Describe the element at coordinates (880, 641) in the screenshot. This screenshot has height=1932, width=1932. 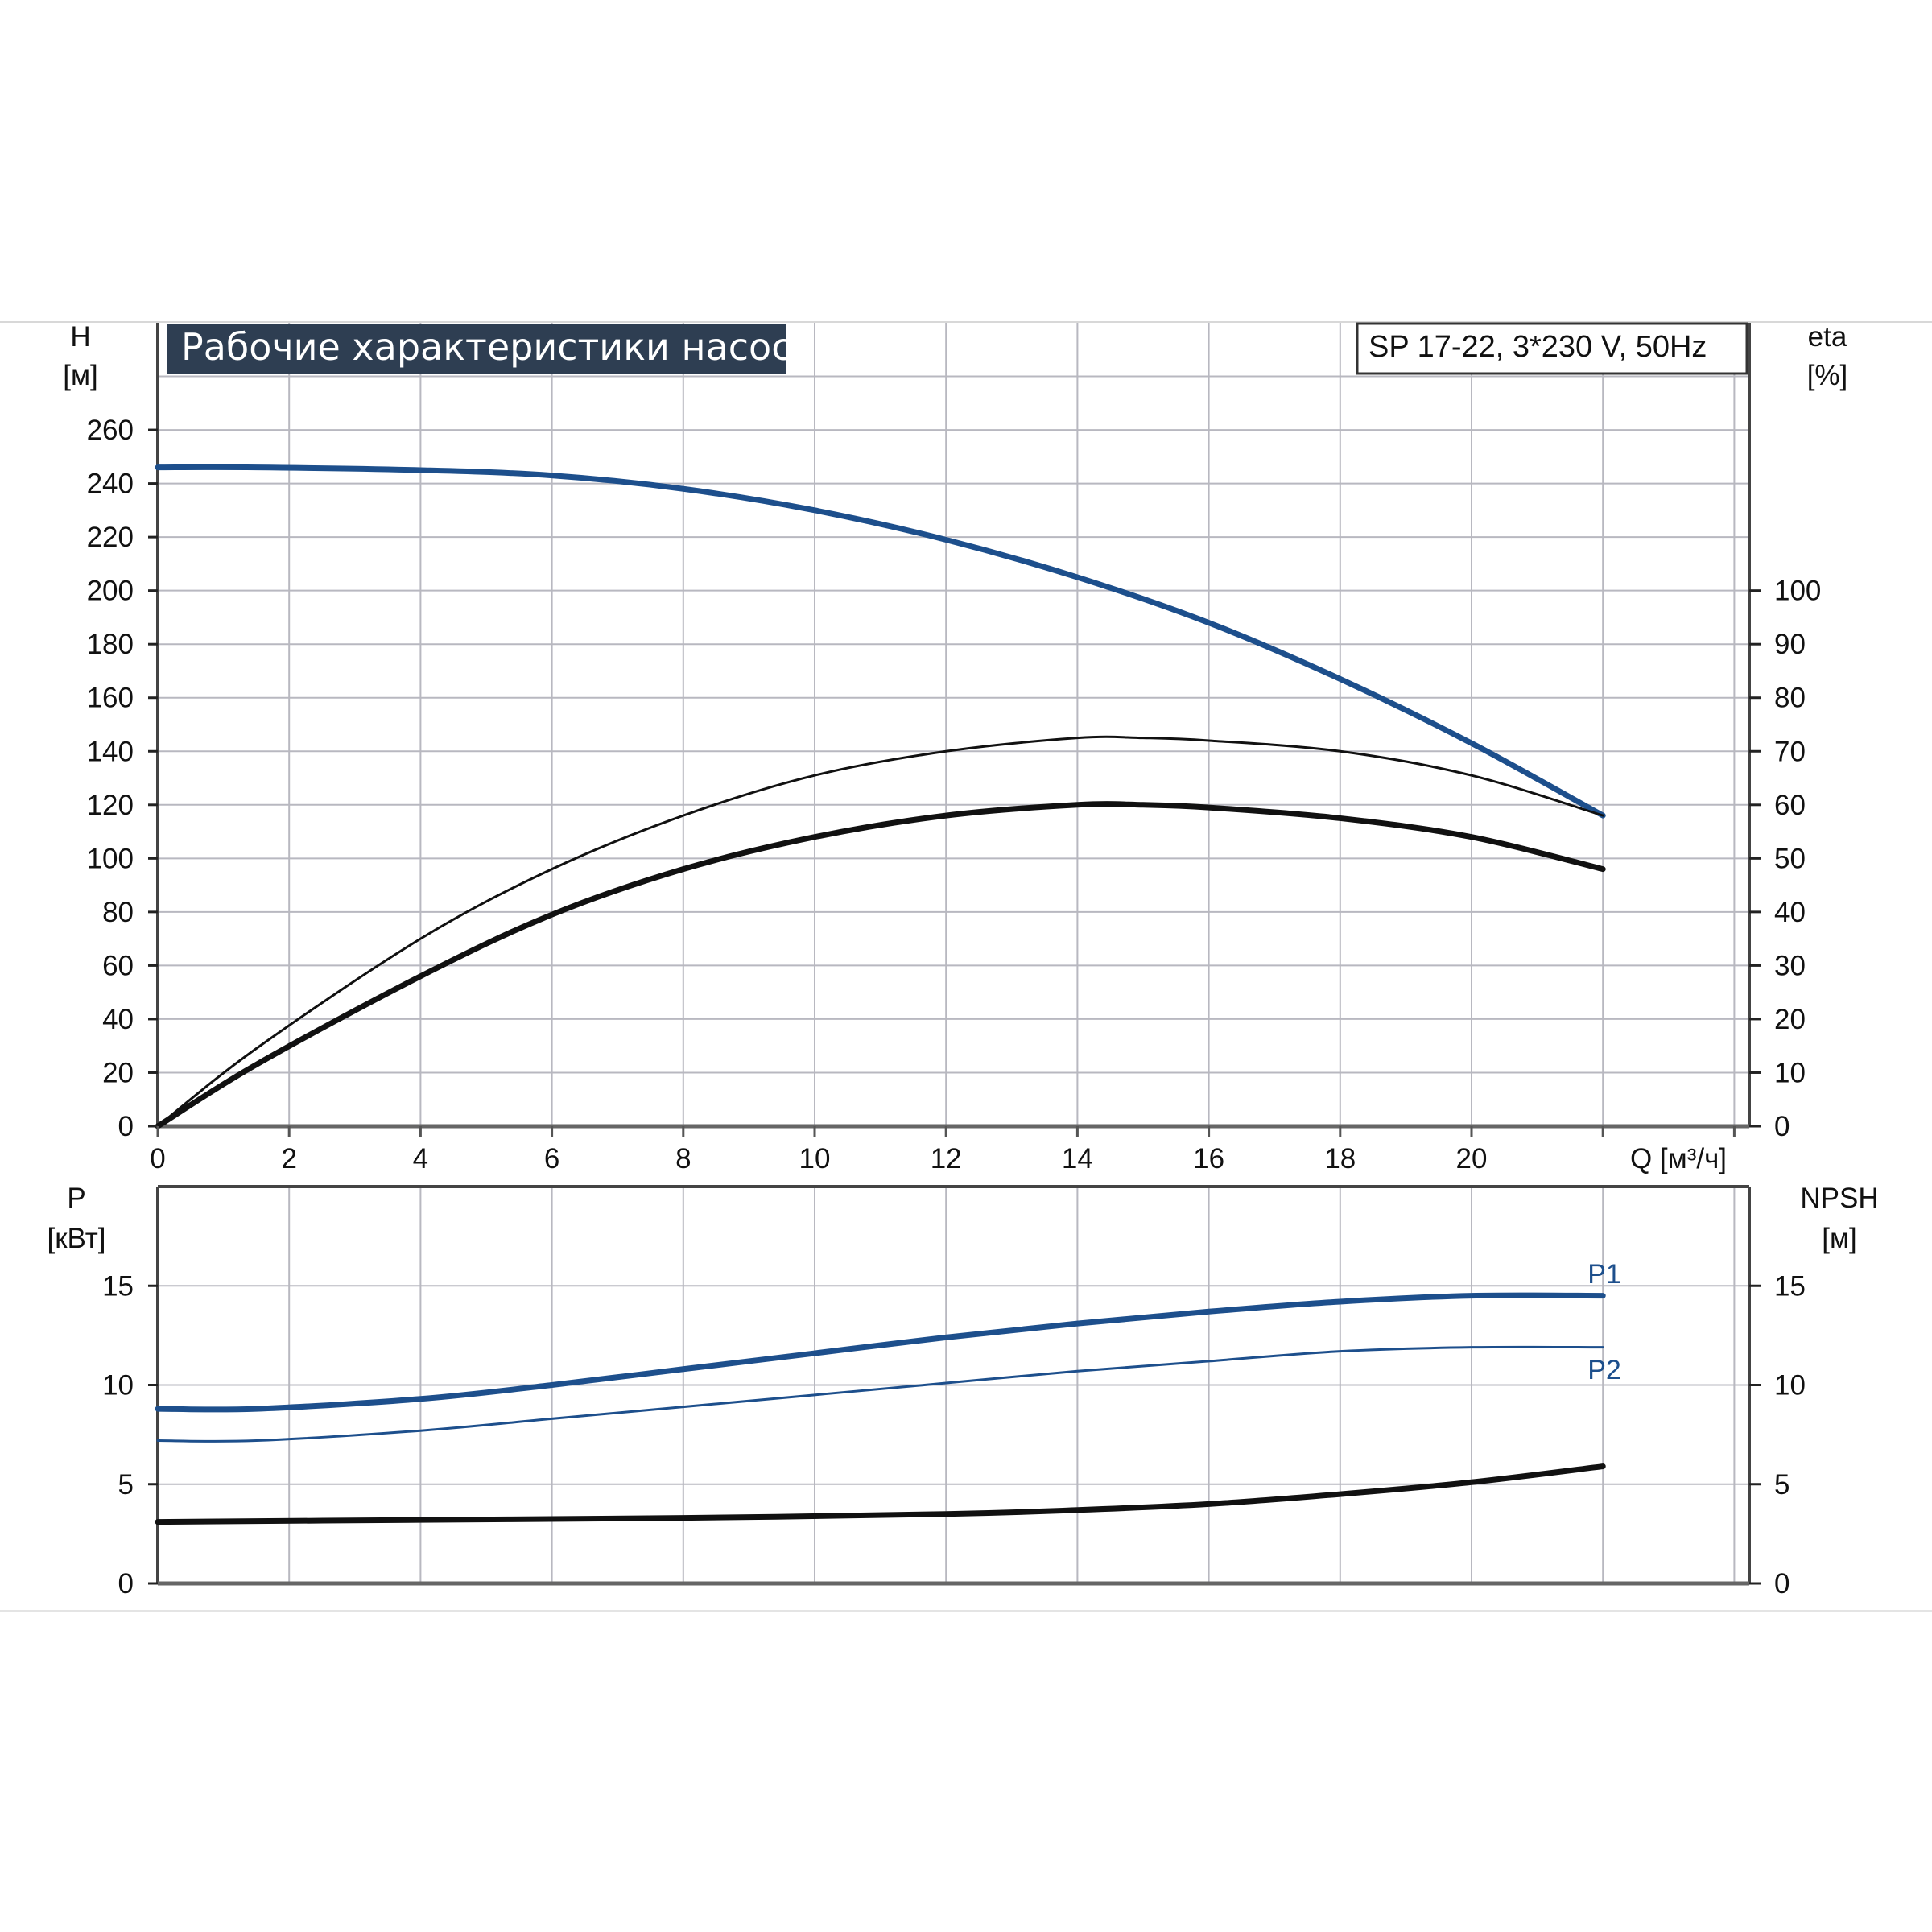
I see `curve-h` at that location.